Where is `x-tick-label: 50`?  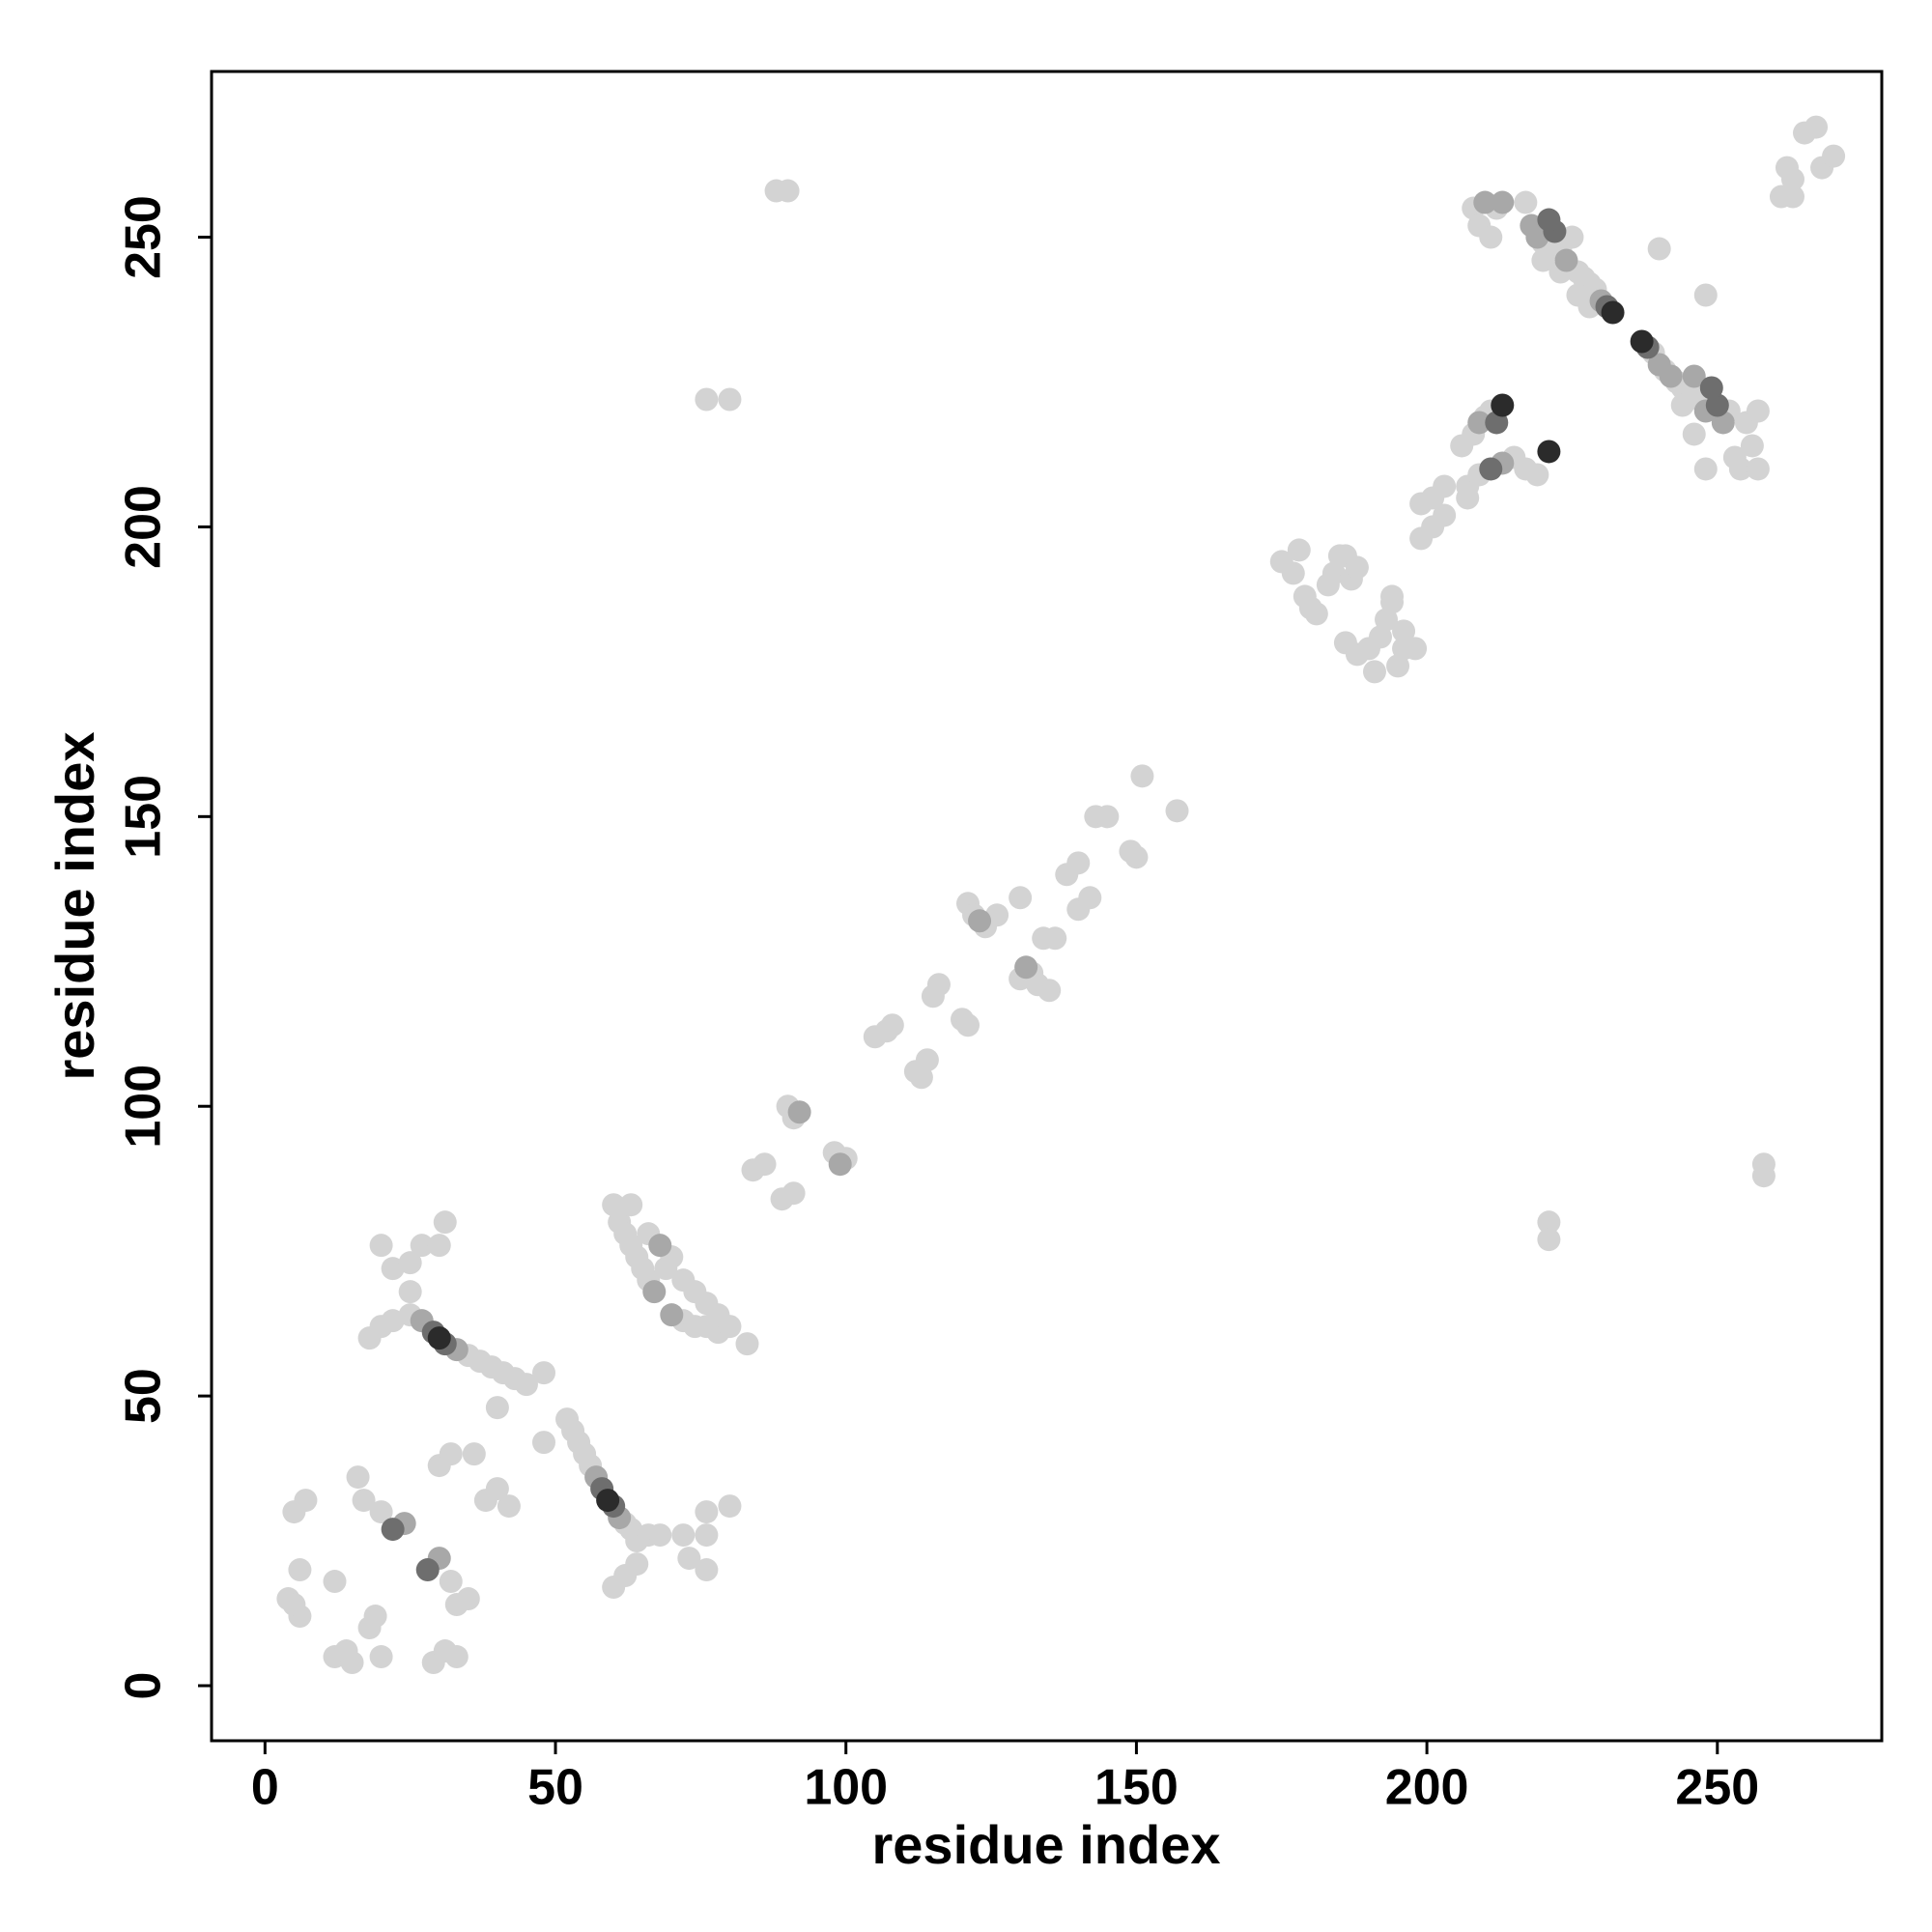
x-tick-label: 50 is located at coordinates (555, 1788).